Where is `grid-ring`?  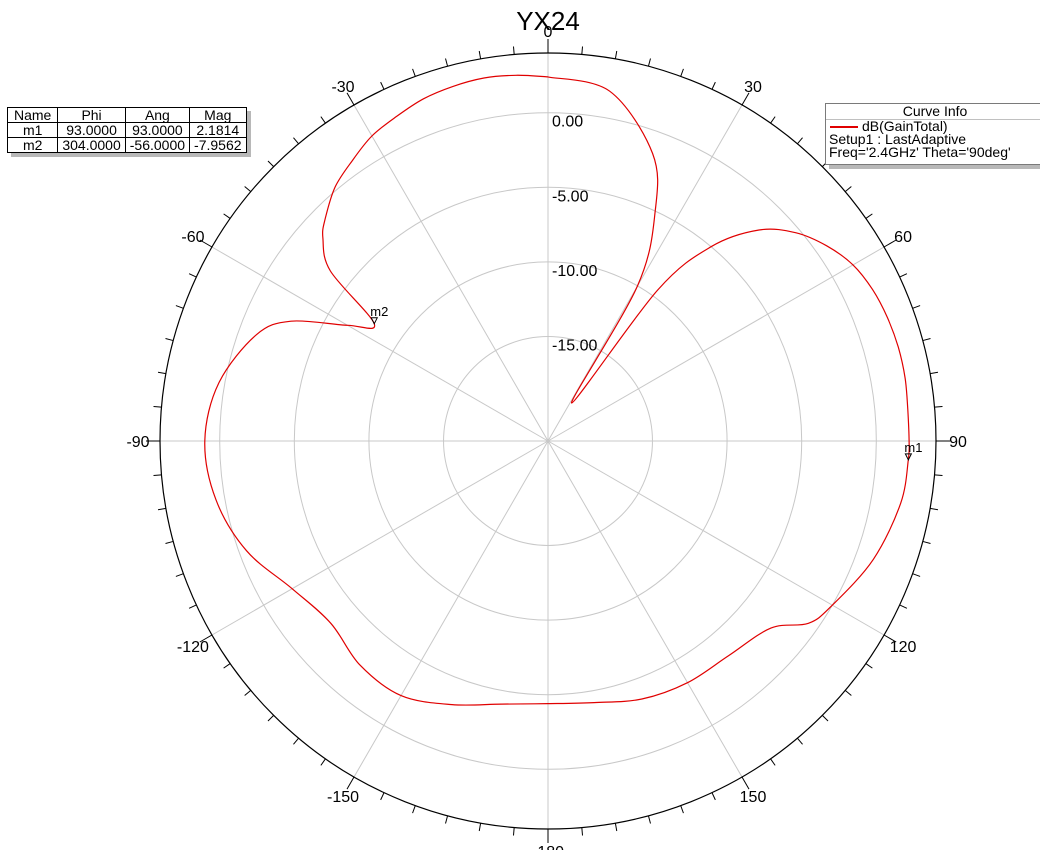
grid-ring is located at coordinates (548, 441).